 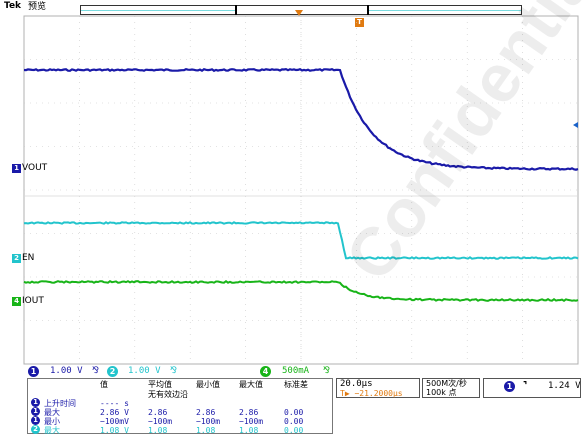 What do you see at coordinates (441, 392) in the screenshot?
I see `record-length-value: 100k 点` at bounding box center [441, 392].